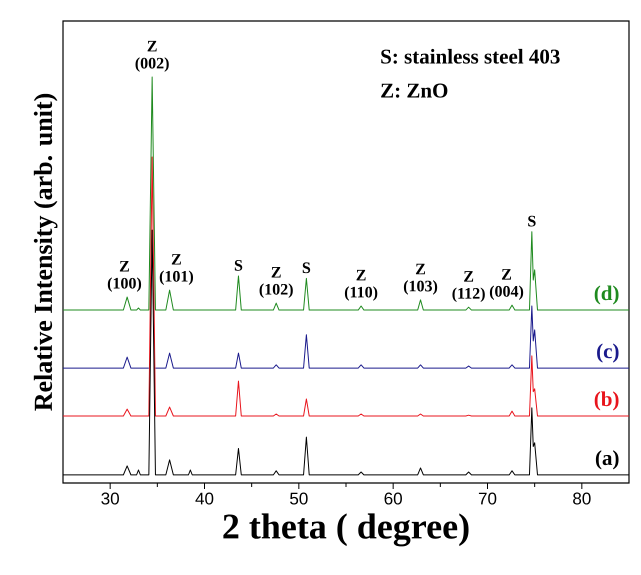 Image resolution: width=641 pixels, height=575 pixels. I want to click on annotation: Z (101), so click(177, 269).